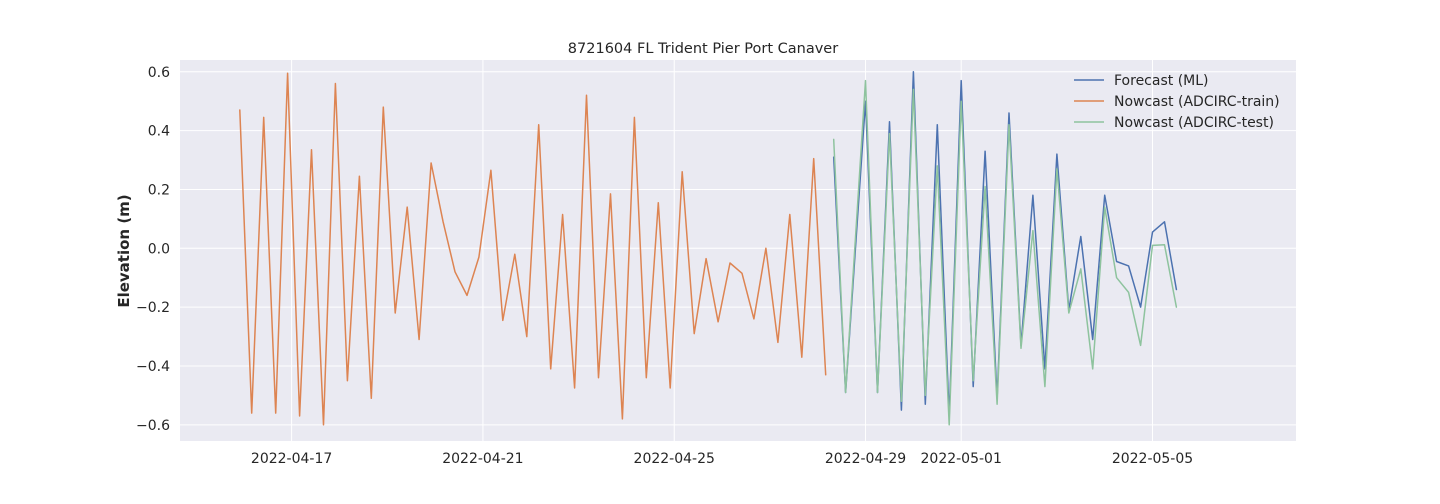 Image resolution: width=1440 pixels, height=504 pixels. Describe the element at coordinates (1161, 81) in the screenshot. I see `legend-label: Forecast (ML)` at that location.